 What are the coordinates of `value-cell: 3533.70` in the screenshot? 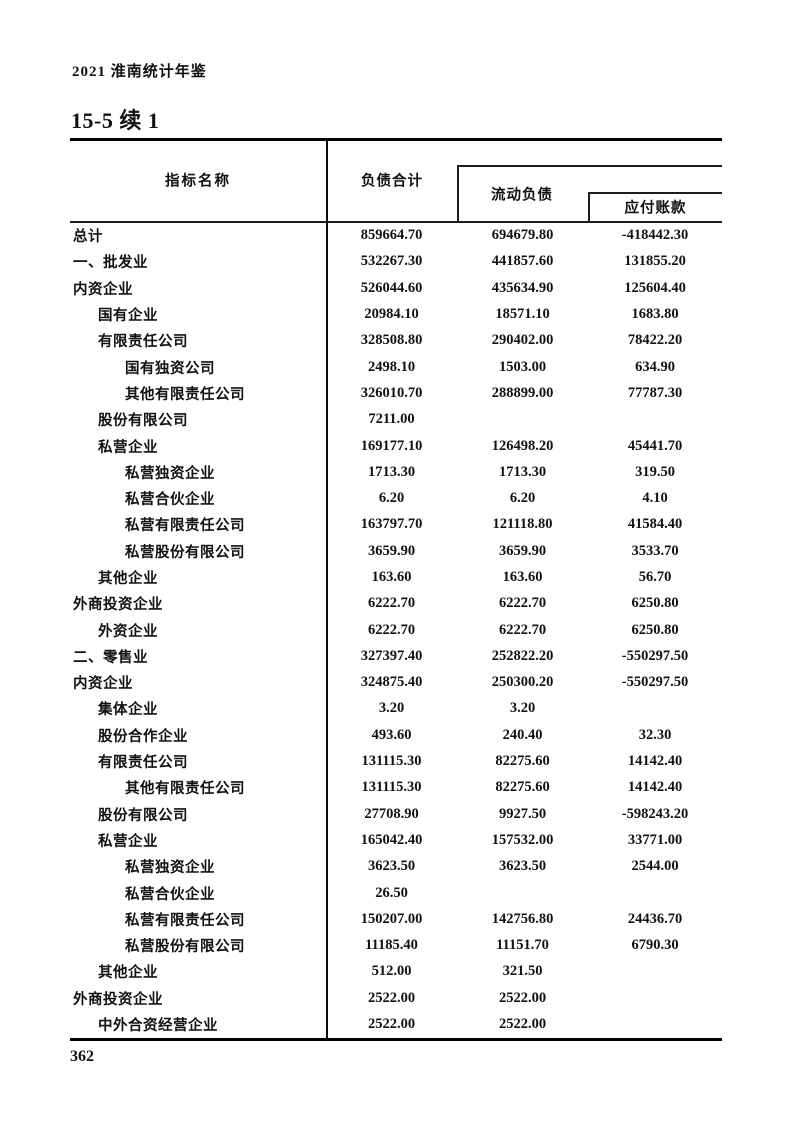 It's located at (655, 550).